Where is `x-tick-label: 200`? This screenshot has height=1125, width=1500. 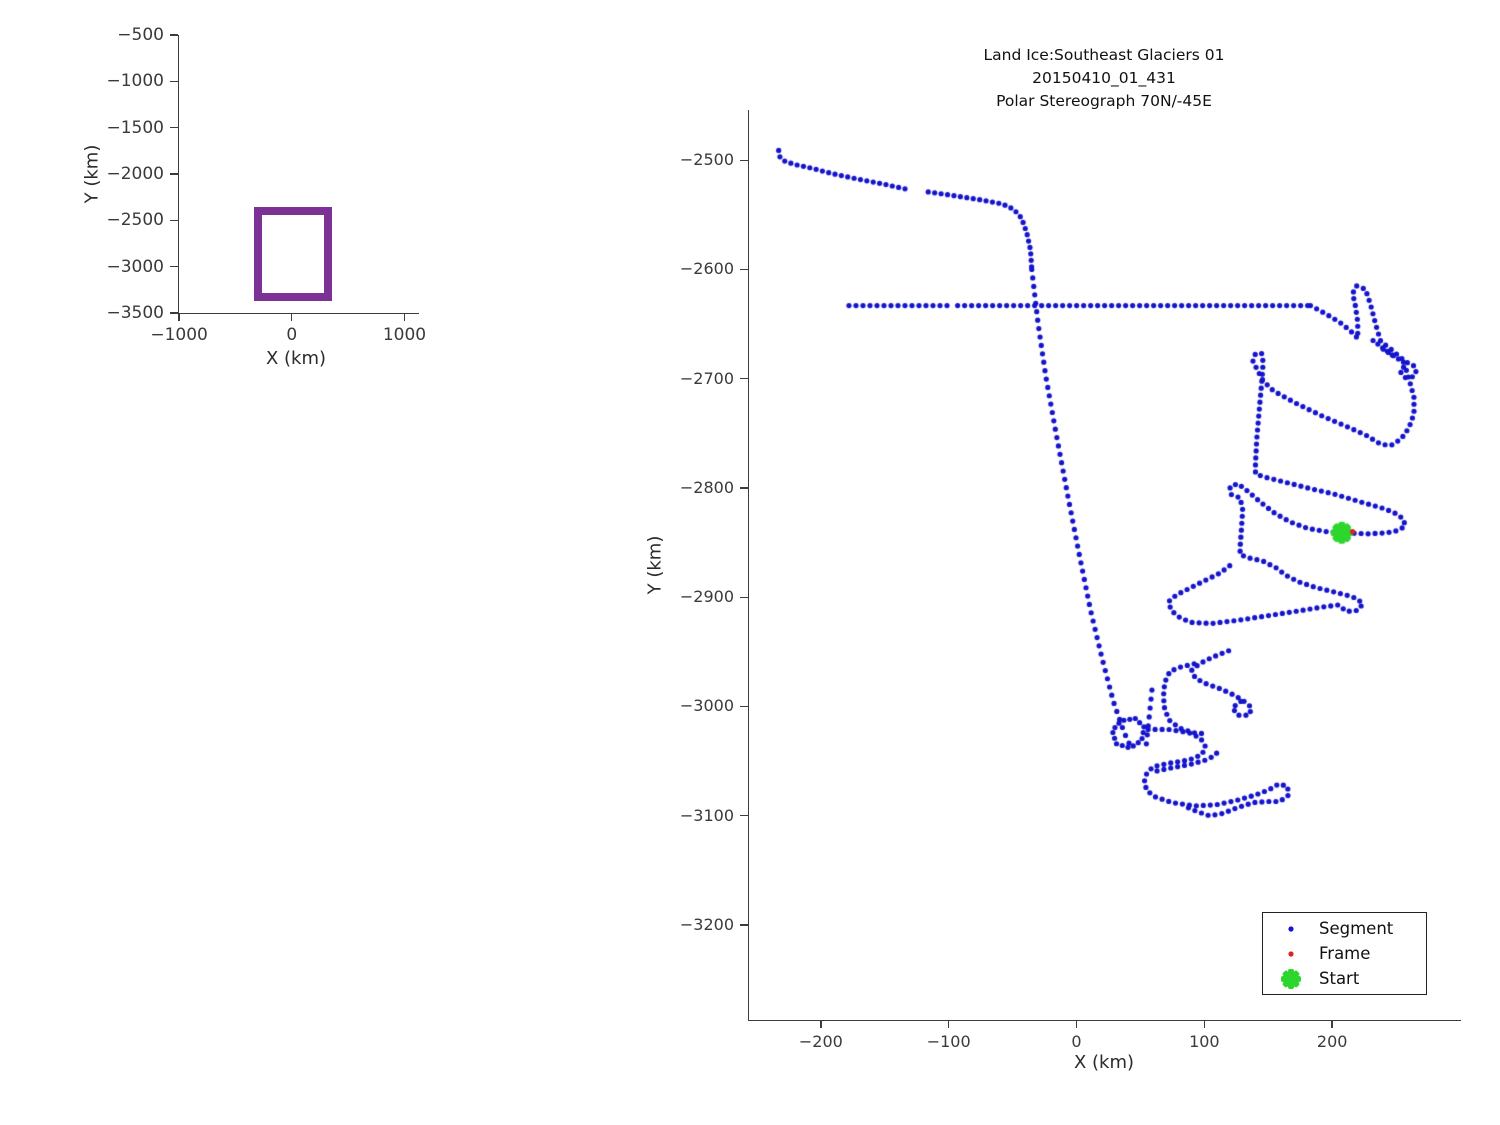
x-tick-label: 200 is located at coordinates (1332, 1041).